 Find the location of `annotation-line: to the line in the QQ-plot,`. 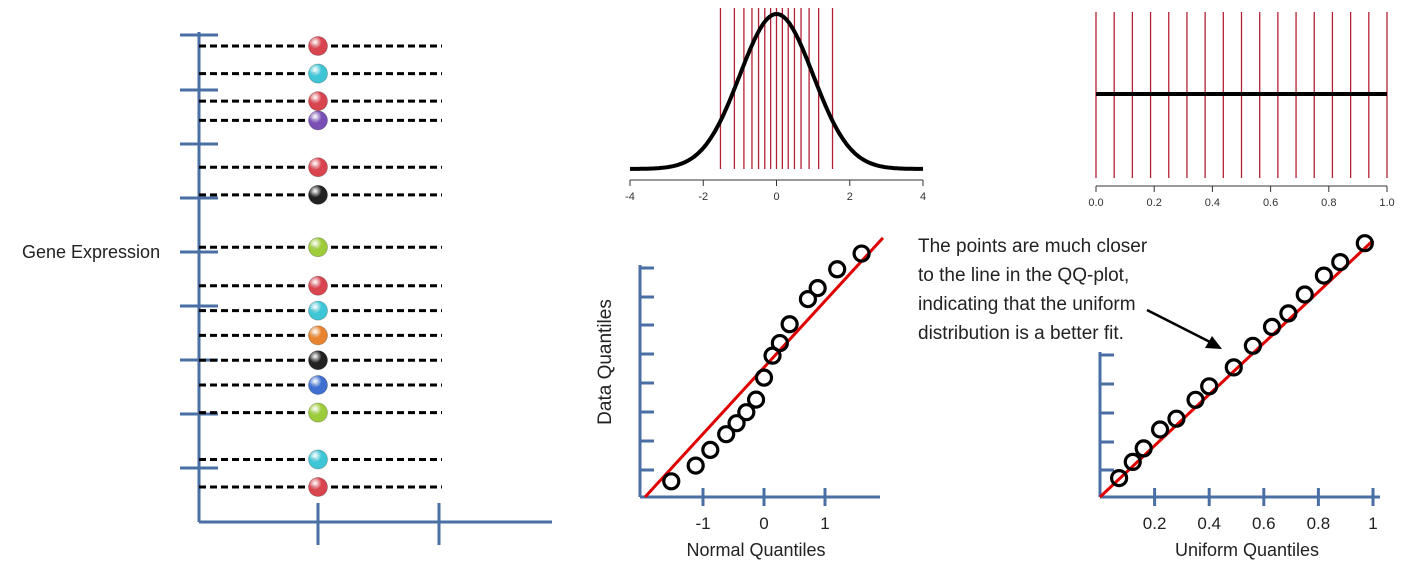

annotation-line: to the line in the QQ-plot, is located at coordinates (1023, 275).